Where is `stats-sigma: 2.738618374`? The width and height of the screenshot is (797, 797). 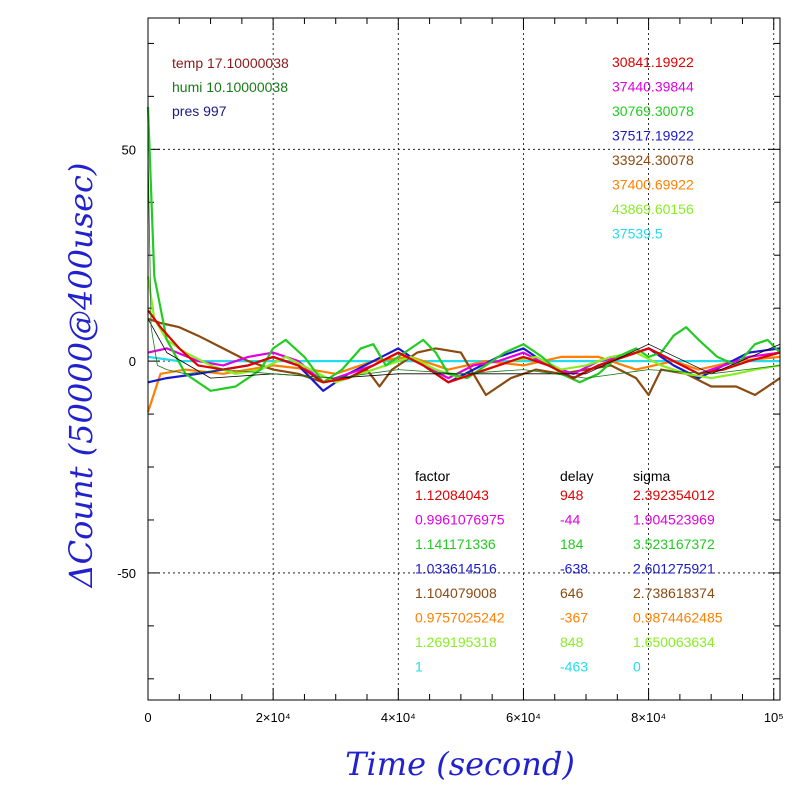
stats-sigma: 2.738618374 is located at coordinates (674, 593).